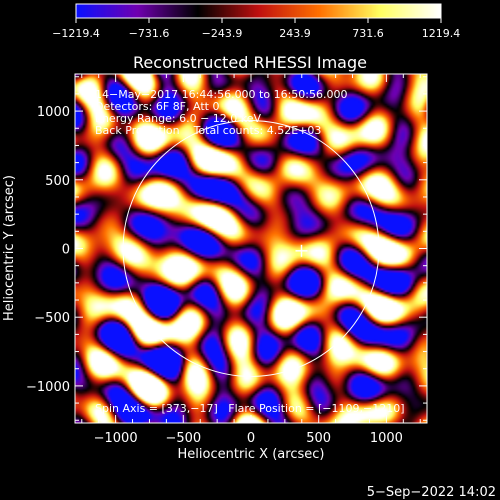 The height and width of the screenshot is (500, 500). Describe the element at coordinates (368, 33) in the screenshot. I see `colorbar-tick-label: 731.6` at that location.